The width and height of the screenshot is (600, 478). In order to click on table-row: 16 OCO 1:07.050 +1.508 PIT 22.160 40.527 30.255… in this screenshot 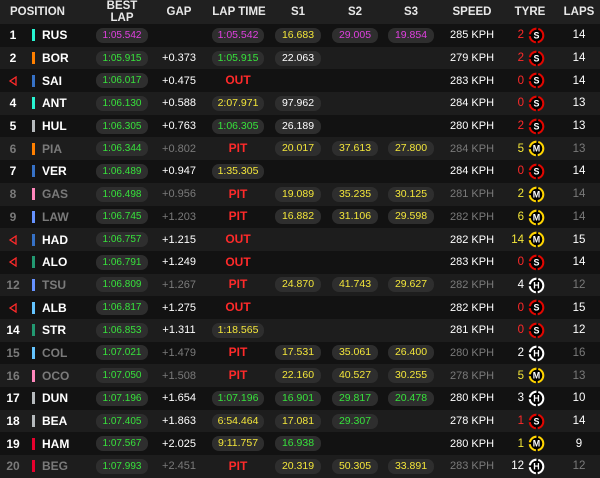, I will do `click(300, 375)`.